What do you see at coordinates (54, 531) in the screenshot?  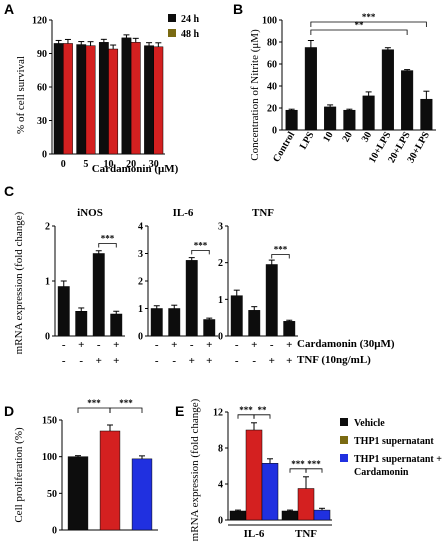 I see `panel-d-y-tick-label: 0` at bounding box center [54, 531].